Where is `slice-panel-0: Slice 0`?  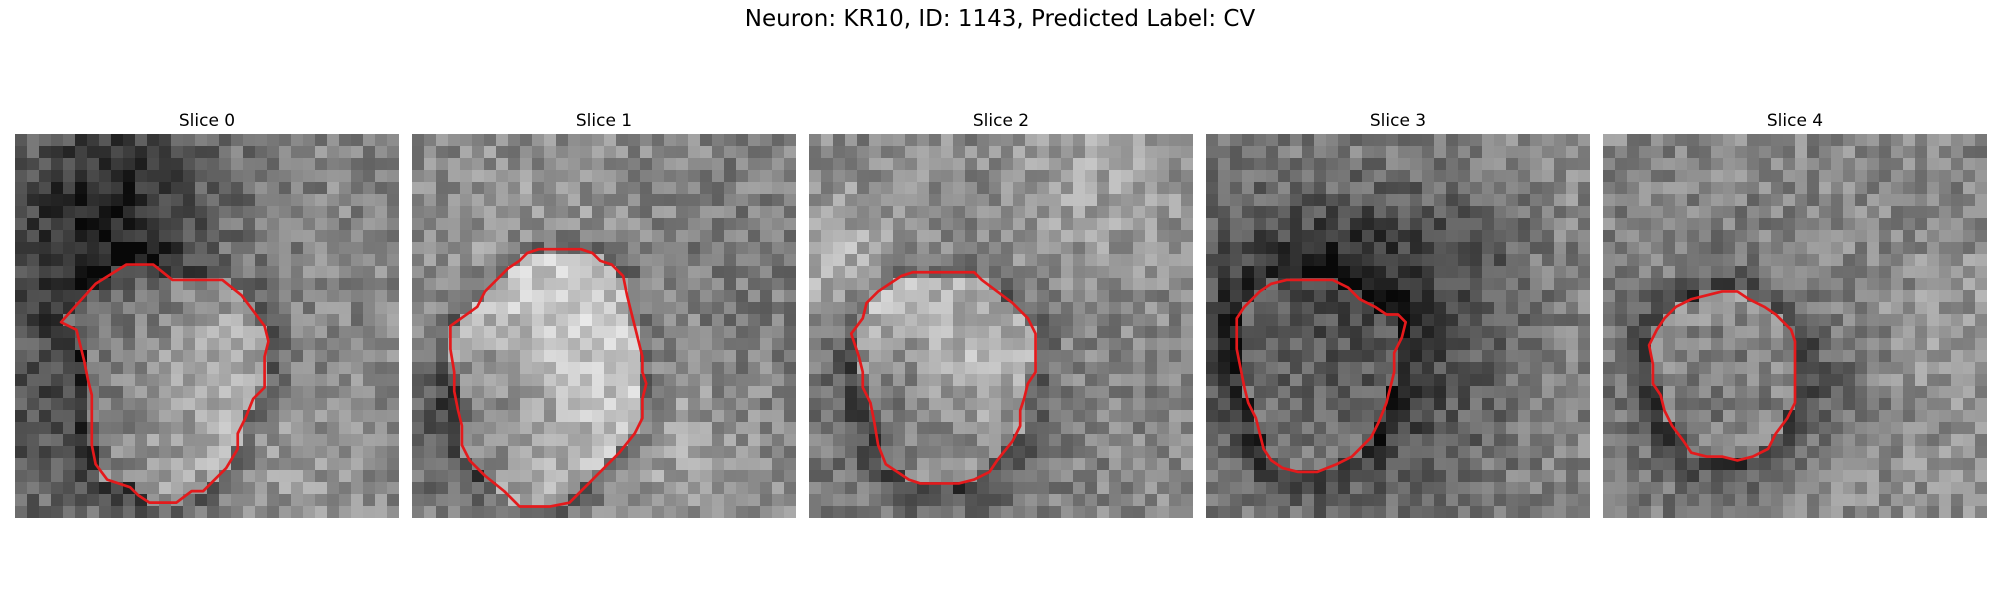
slice-panel-0: Slice 0 is located at coordinates (207, 313).